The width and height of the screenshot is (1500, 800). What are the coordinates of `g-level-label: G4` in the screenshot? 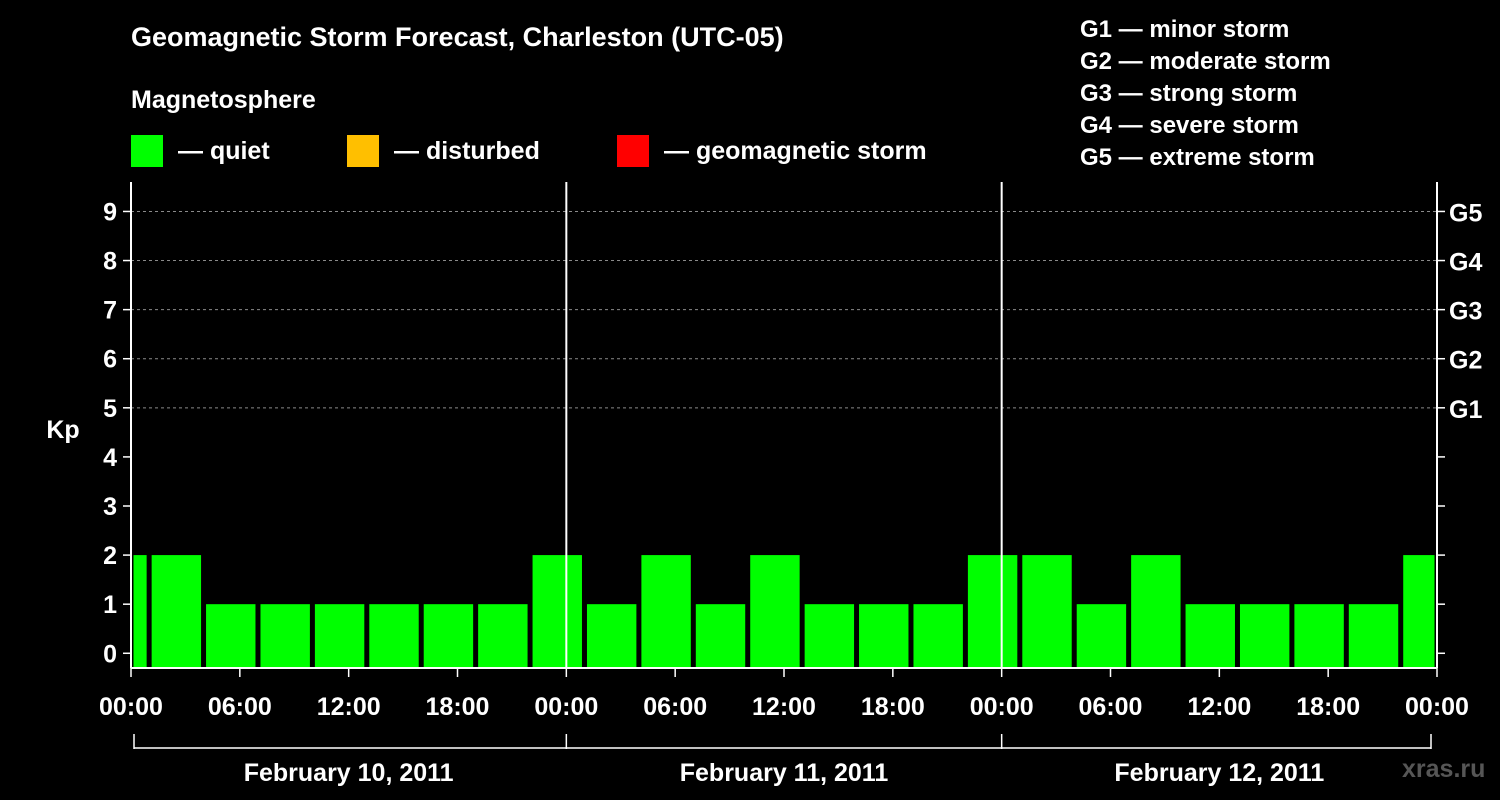 It's located at (1465, 263).